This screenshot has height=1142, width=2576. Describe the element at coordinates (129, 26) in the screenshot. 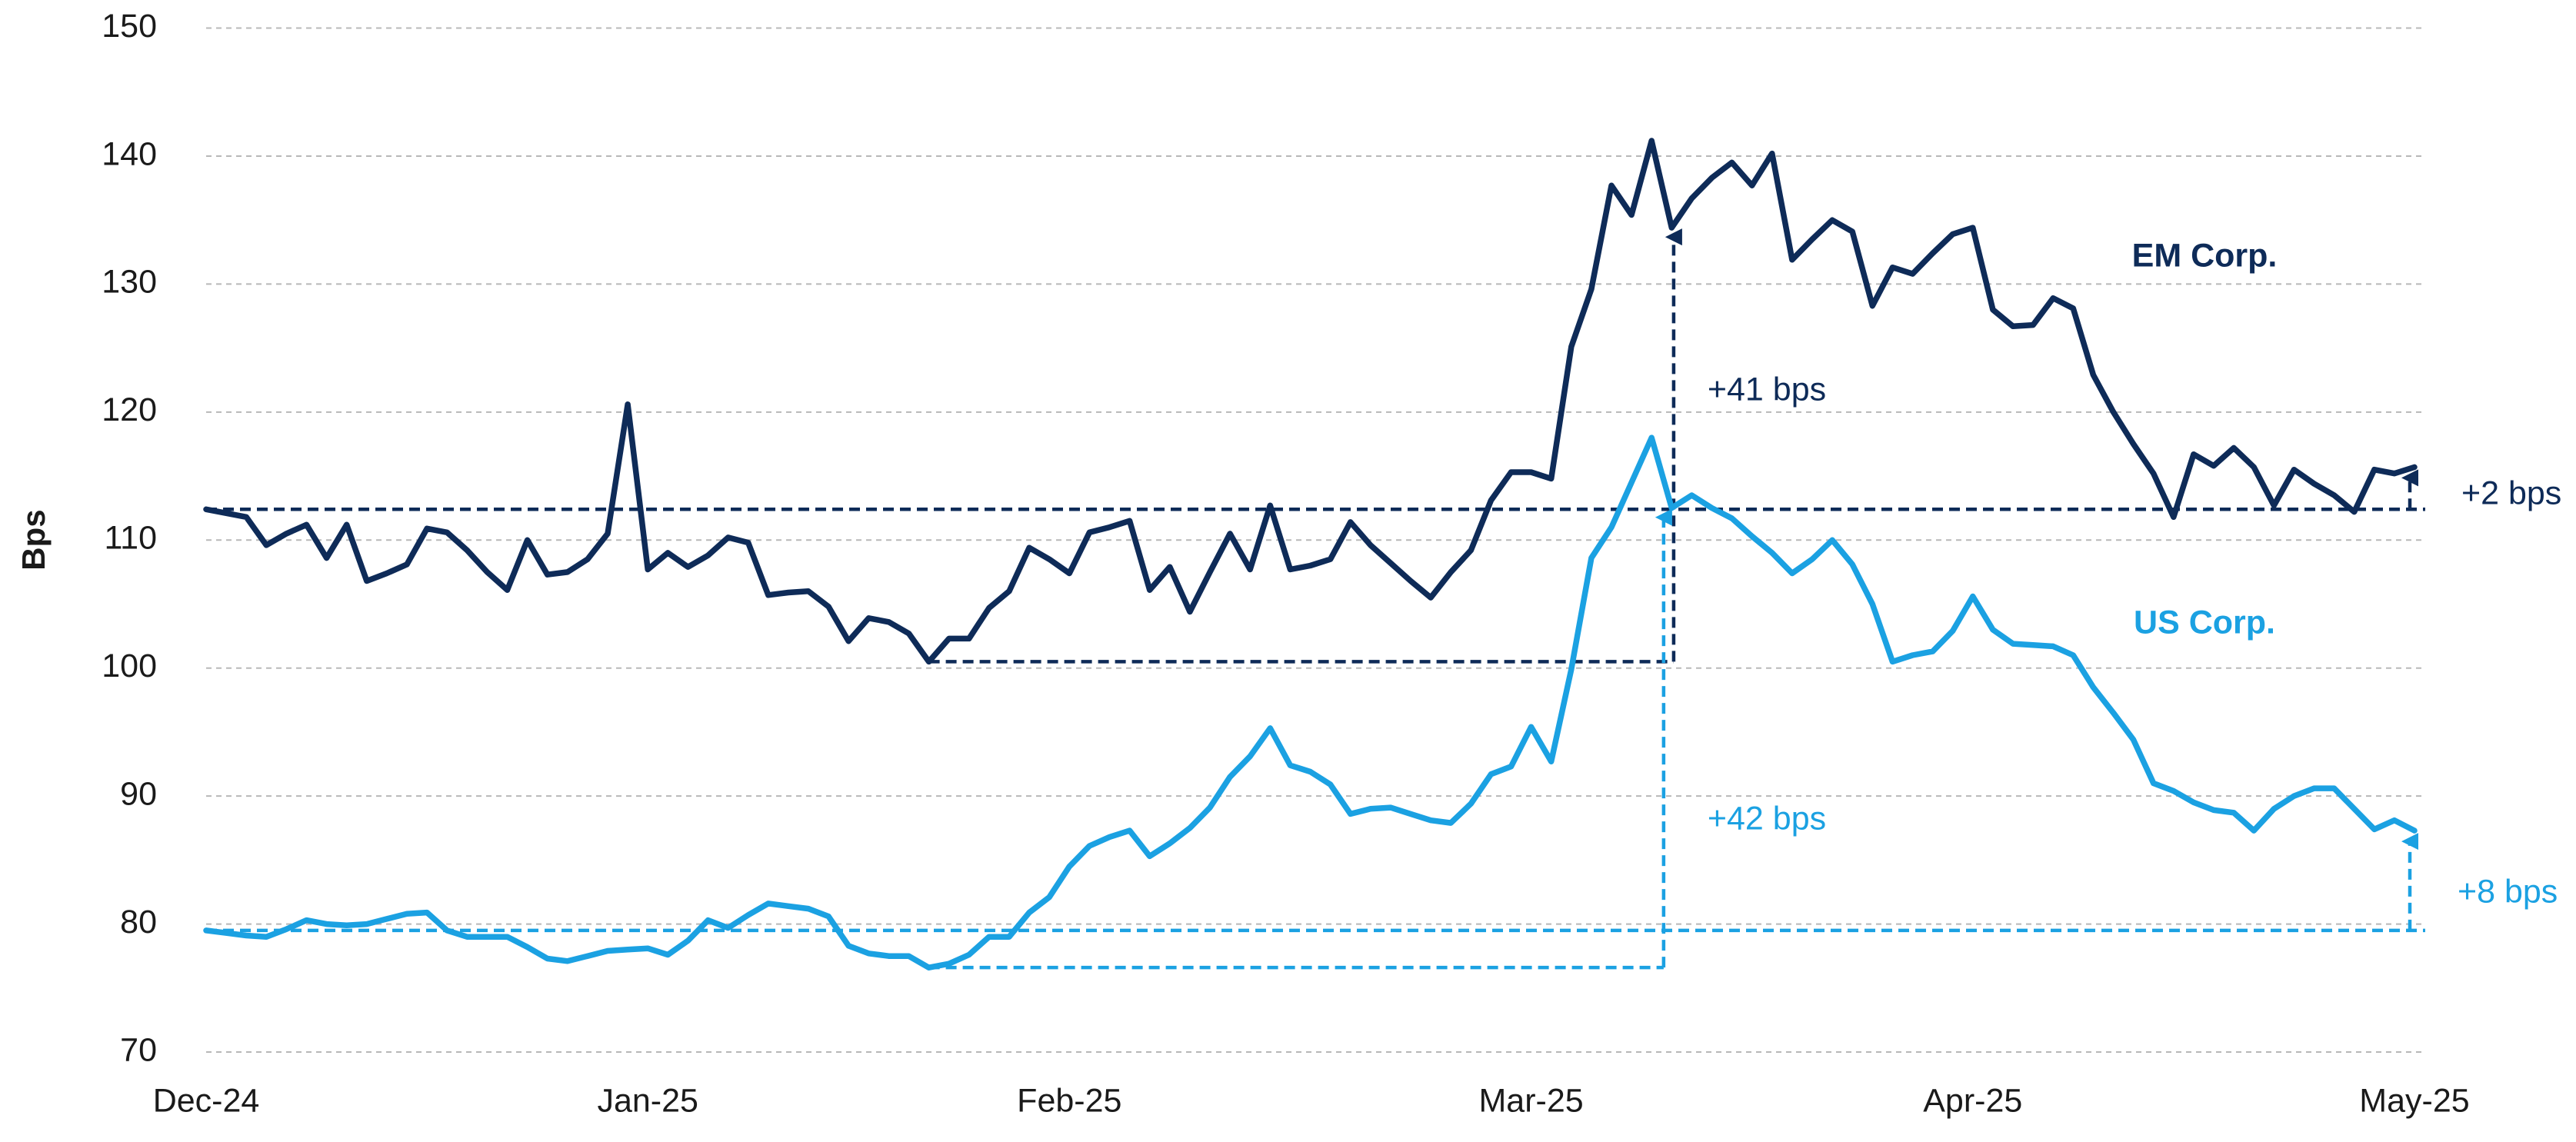

I see `y-tick-label: 150` at that location.